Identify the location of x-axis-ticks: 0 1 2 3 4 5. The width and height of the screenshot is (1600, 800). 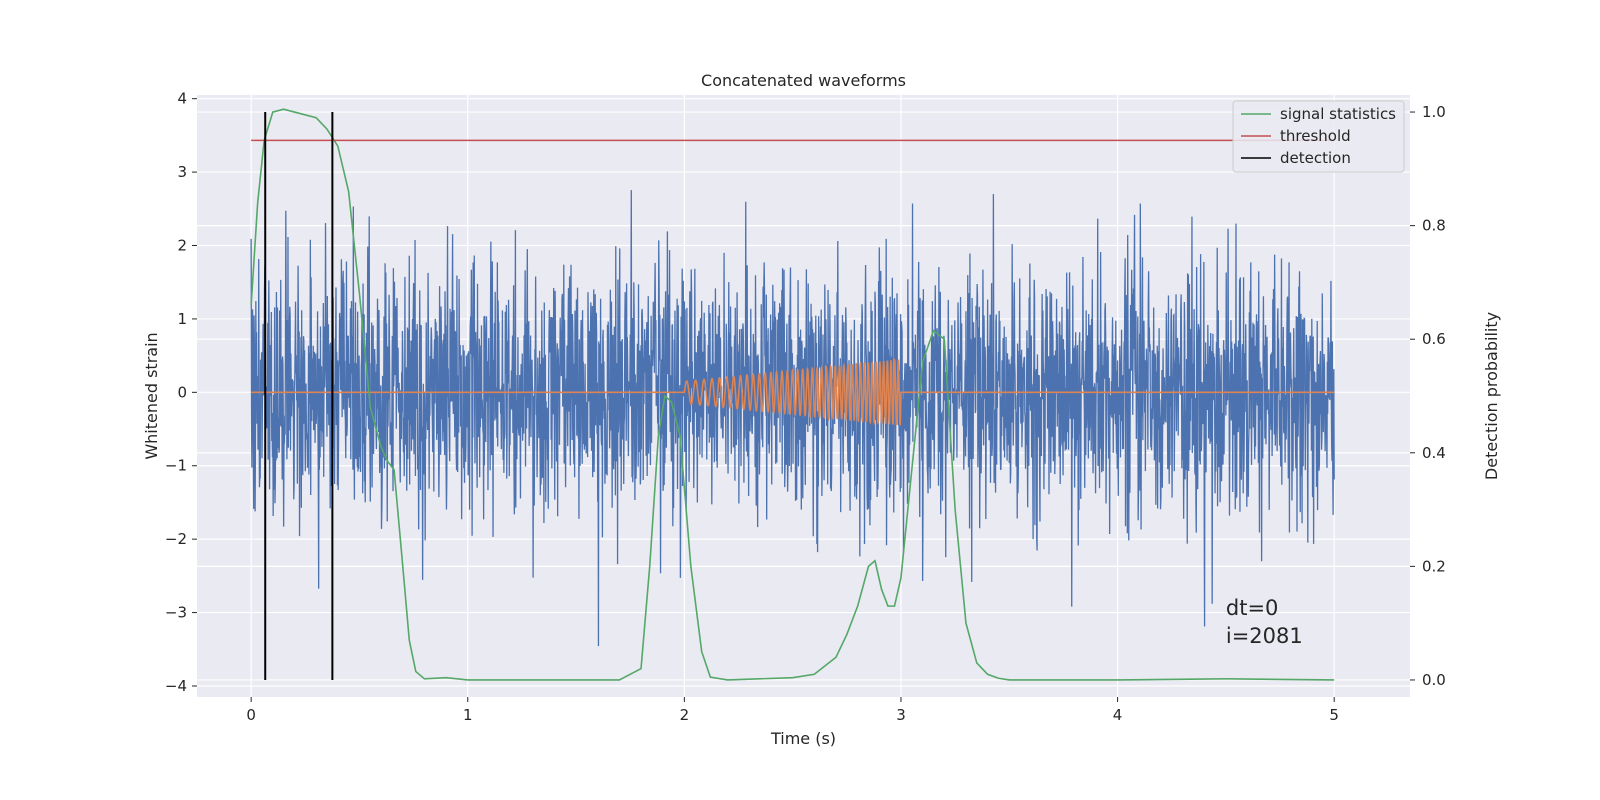
(792, 710).